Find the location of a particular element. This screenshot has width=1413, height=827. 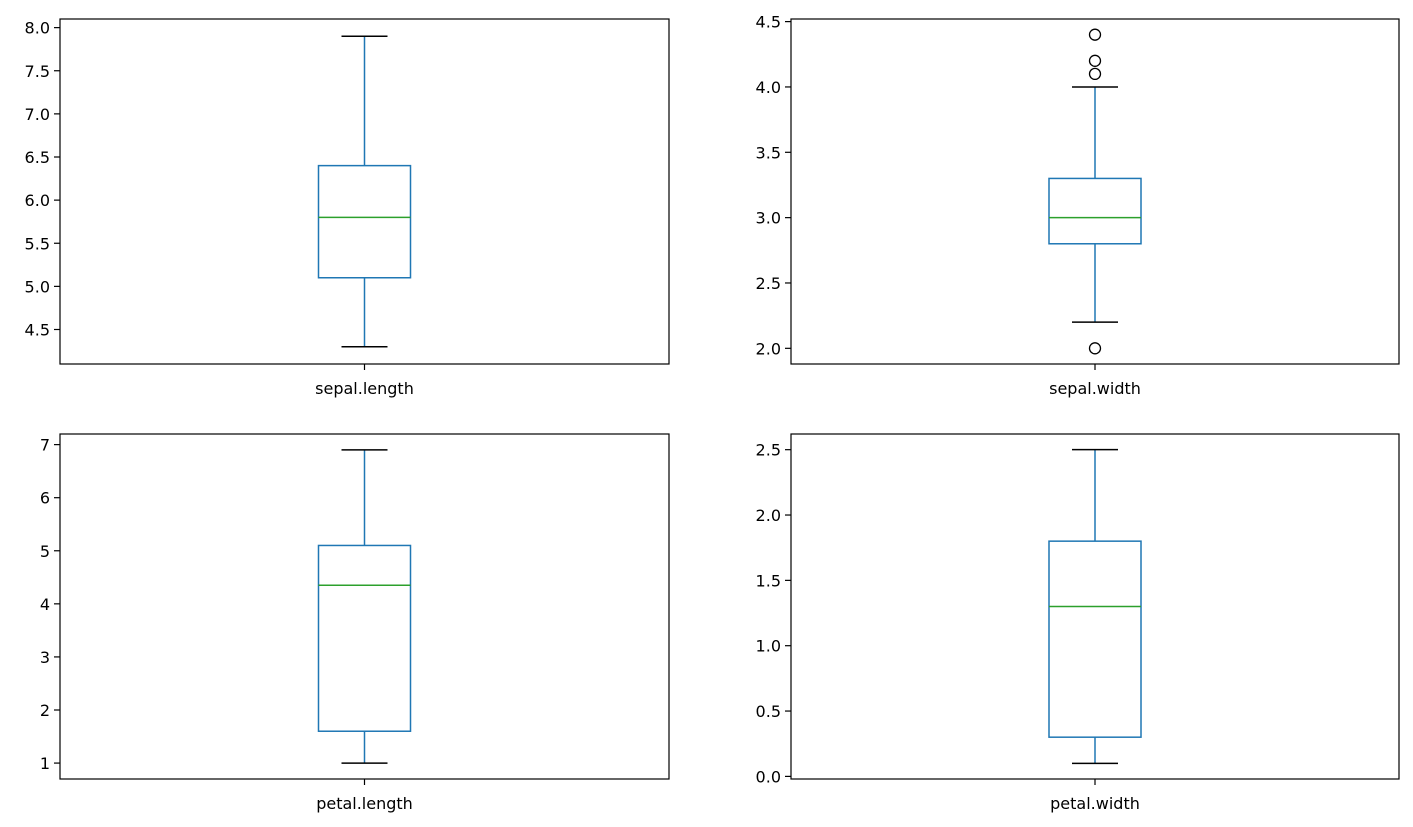

y-tick-label: 1.5 is located at coordinates (768, 580).